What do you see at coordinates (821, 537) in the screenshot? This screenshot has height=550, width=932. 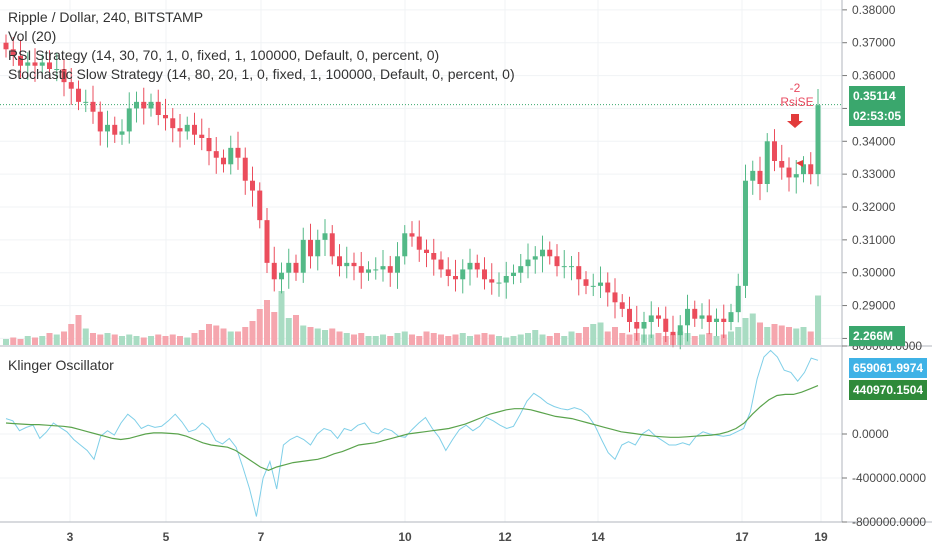 I see `time-tick-label: 19` at bounding box center [821, 537].